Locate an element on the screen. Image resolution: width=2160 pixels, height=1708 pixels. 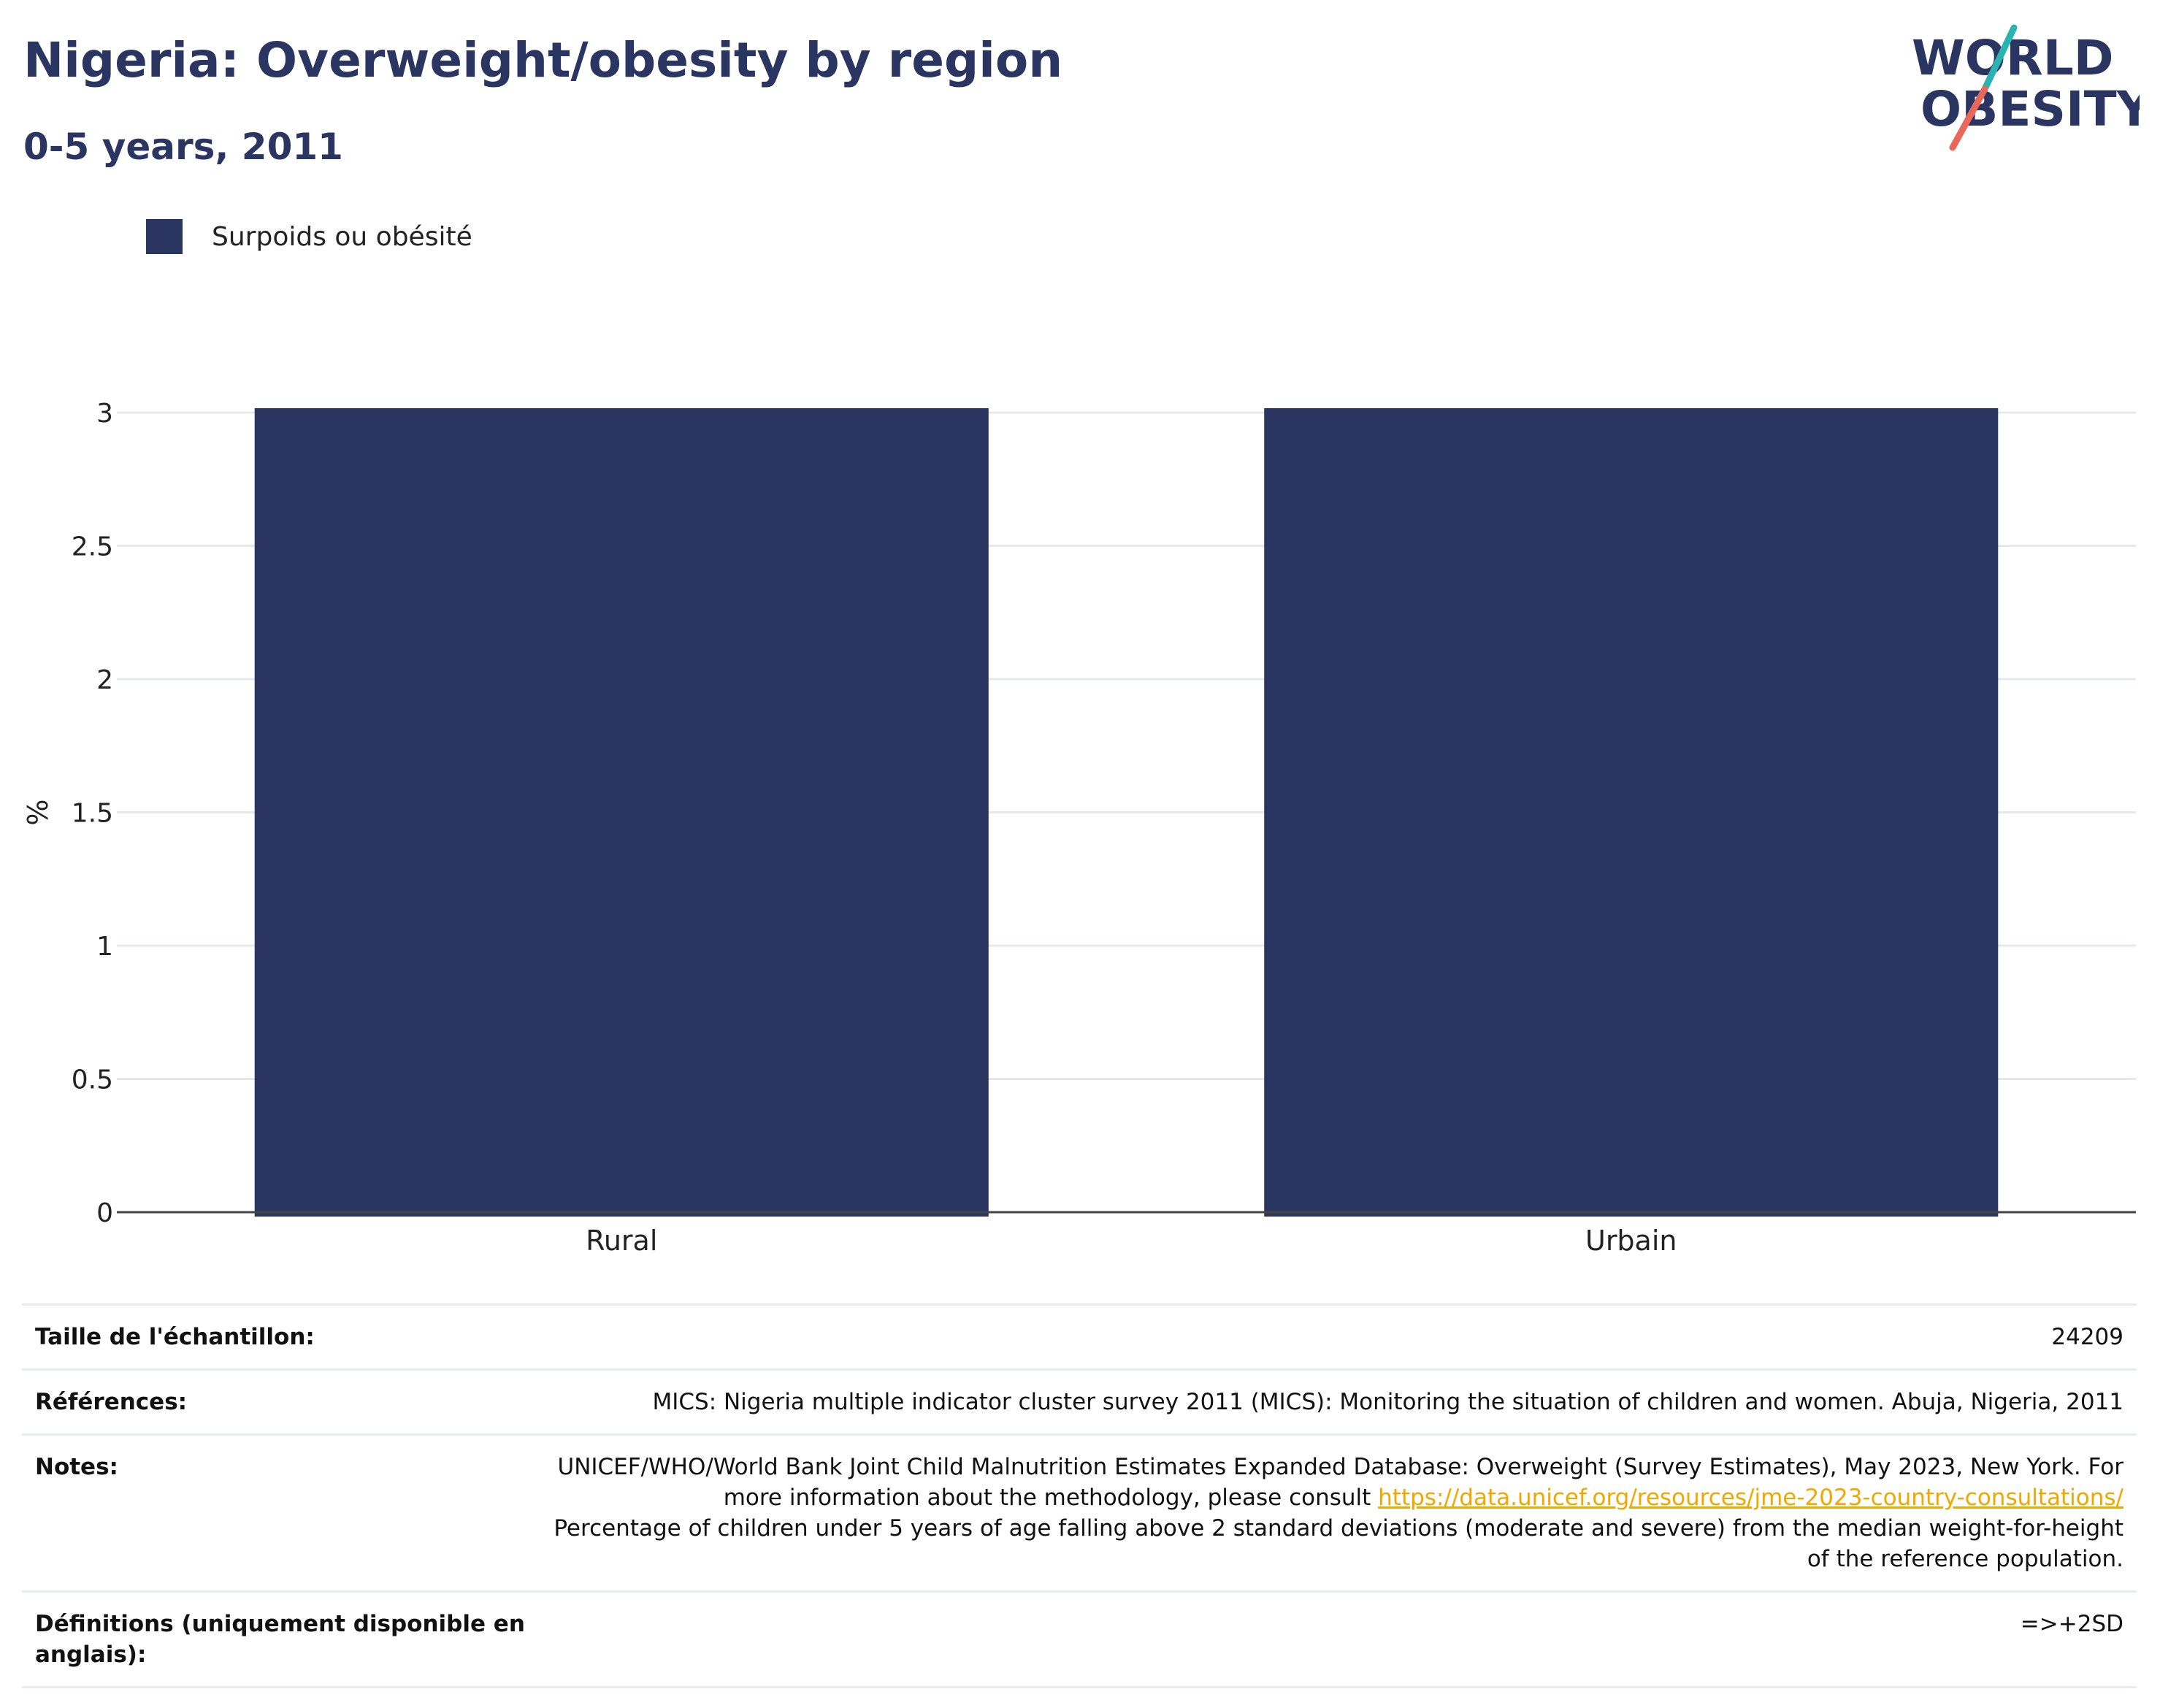
y-tick-label: 3 is located at coordinates (104, 414).